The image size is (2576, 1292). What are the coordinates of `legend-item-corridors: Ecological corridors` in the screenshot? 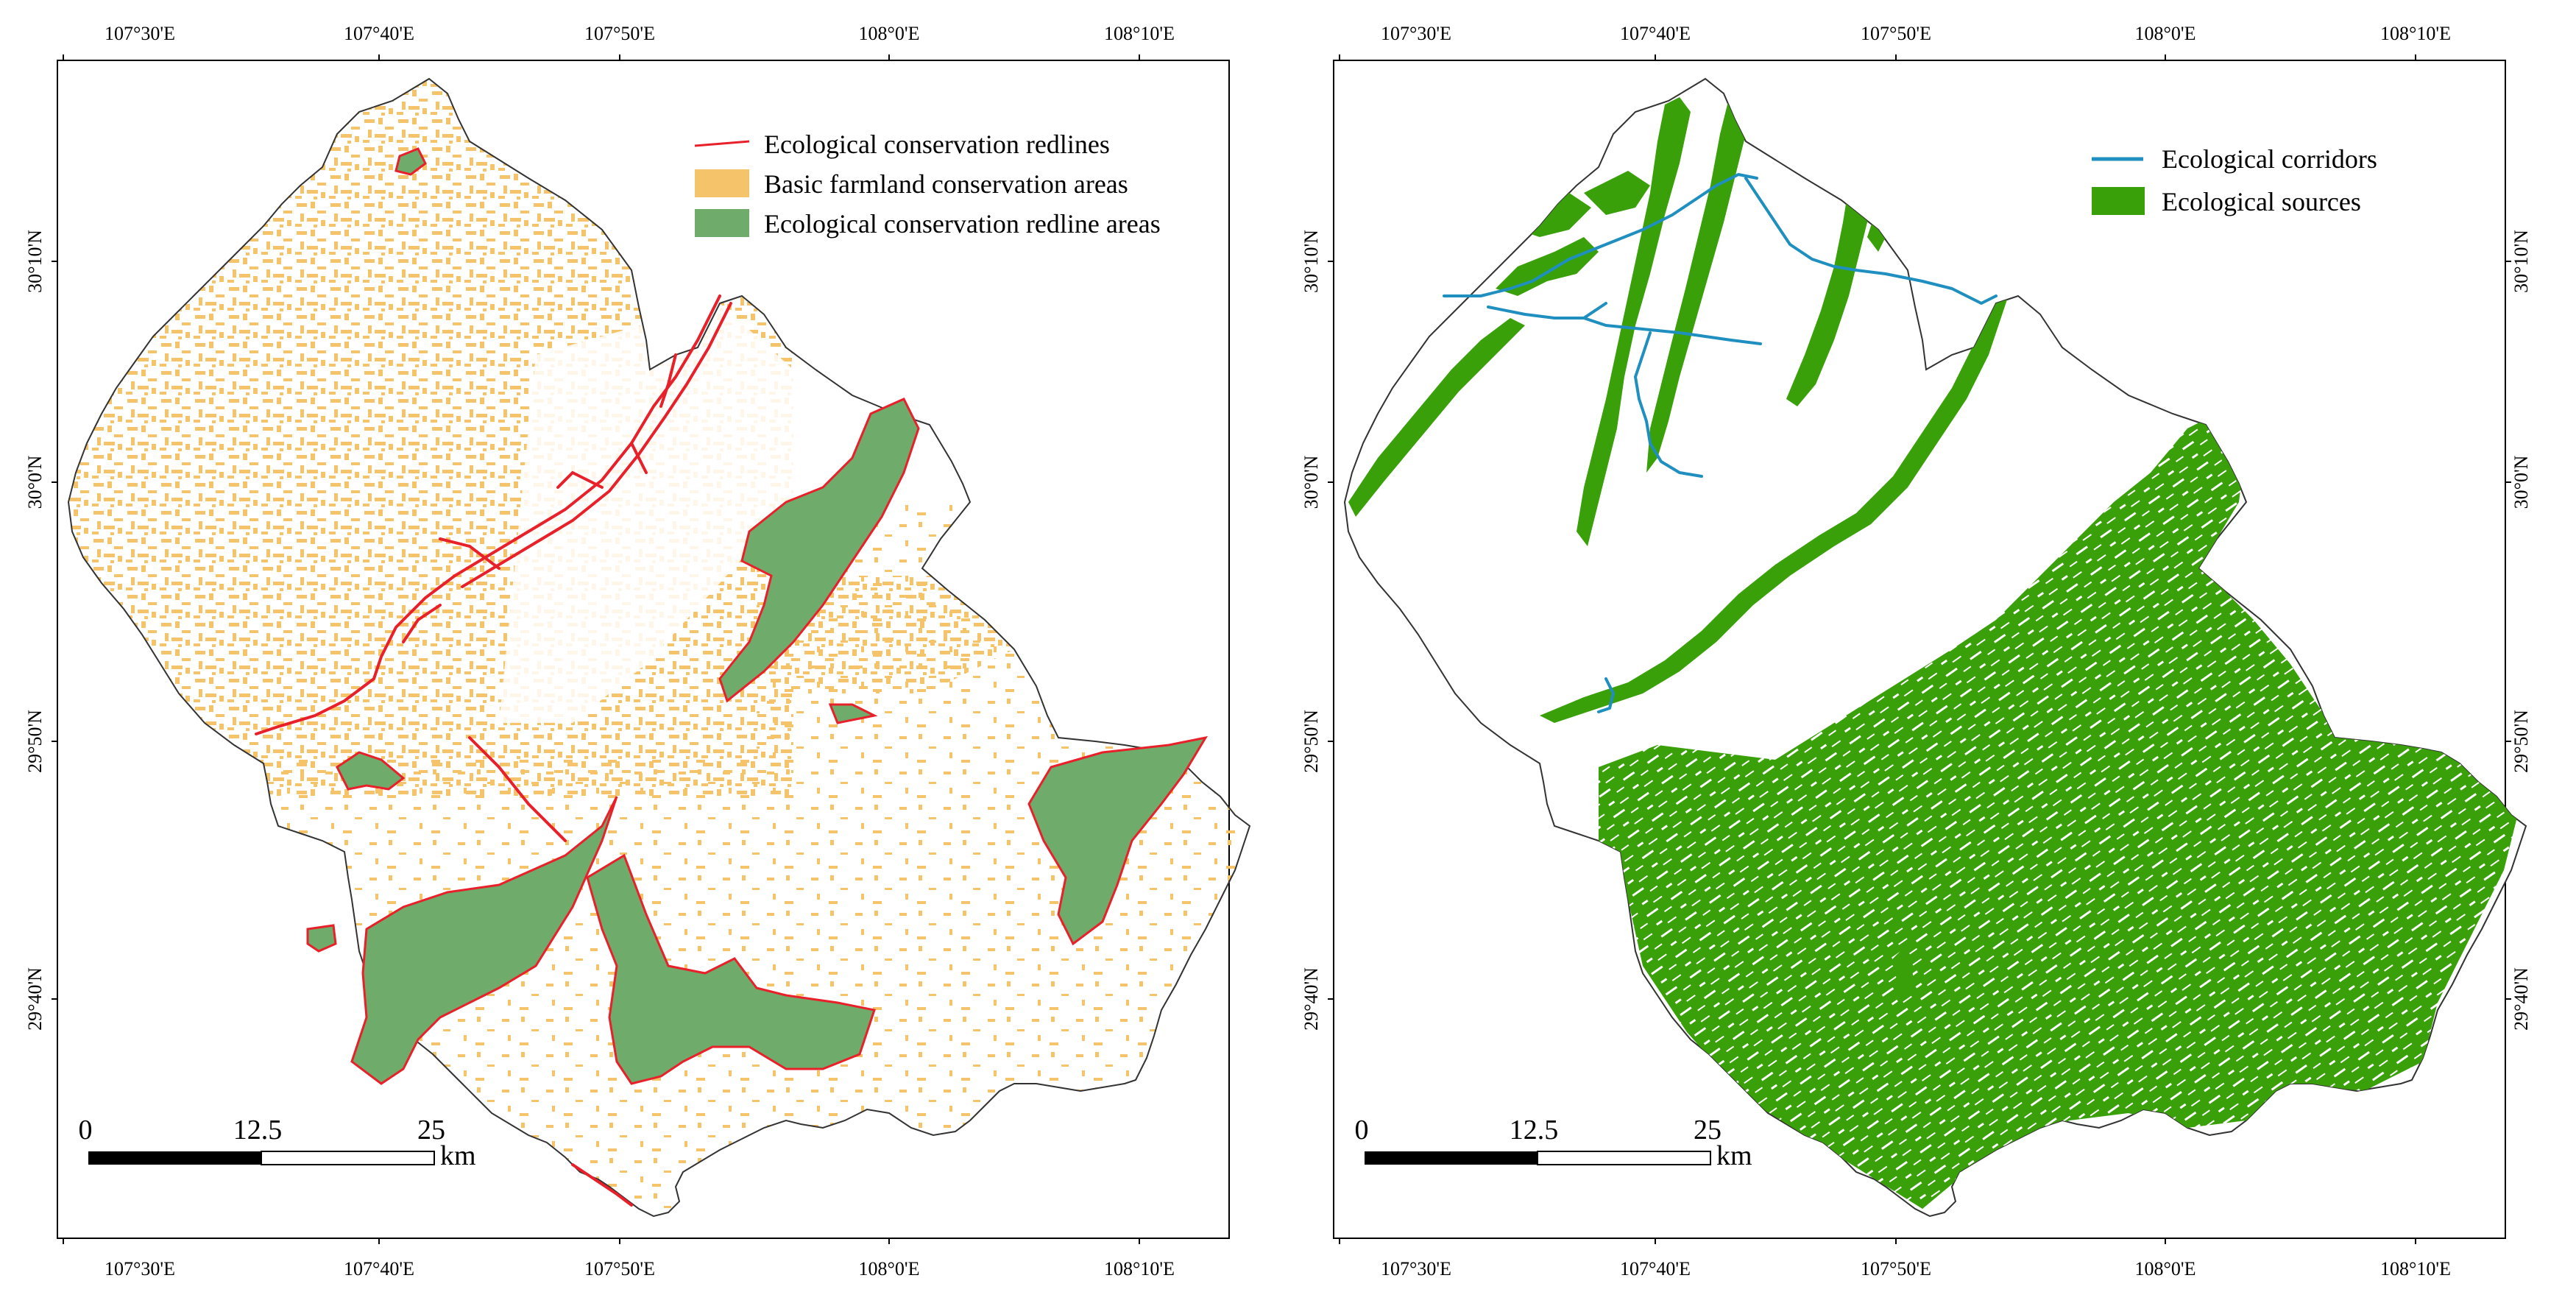 It's located at (2234, 159).